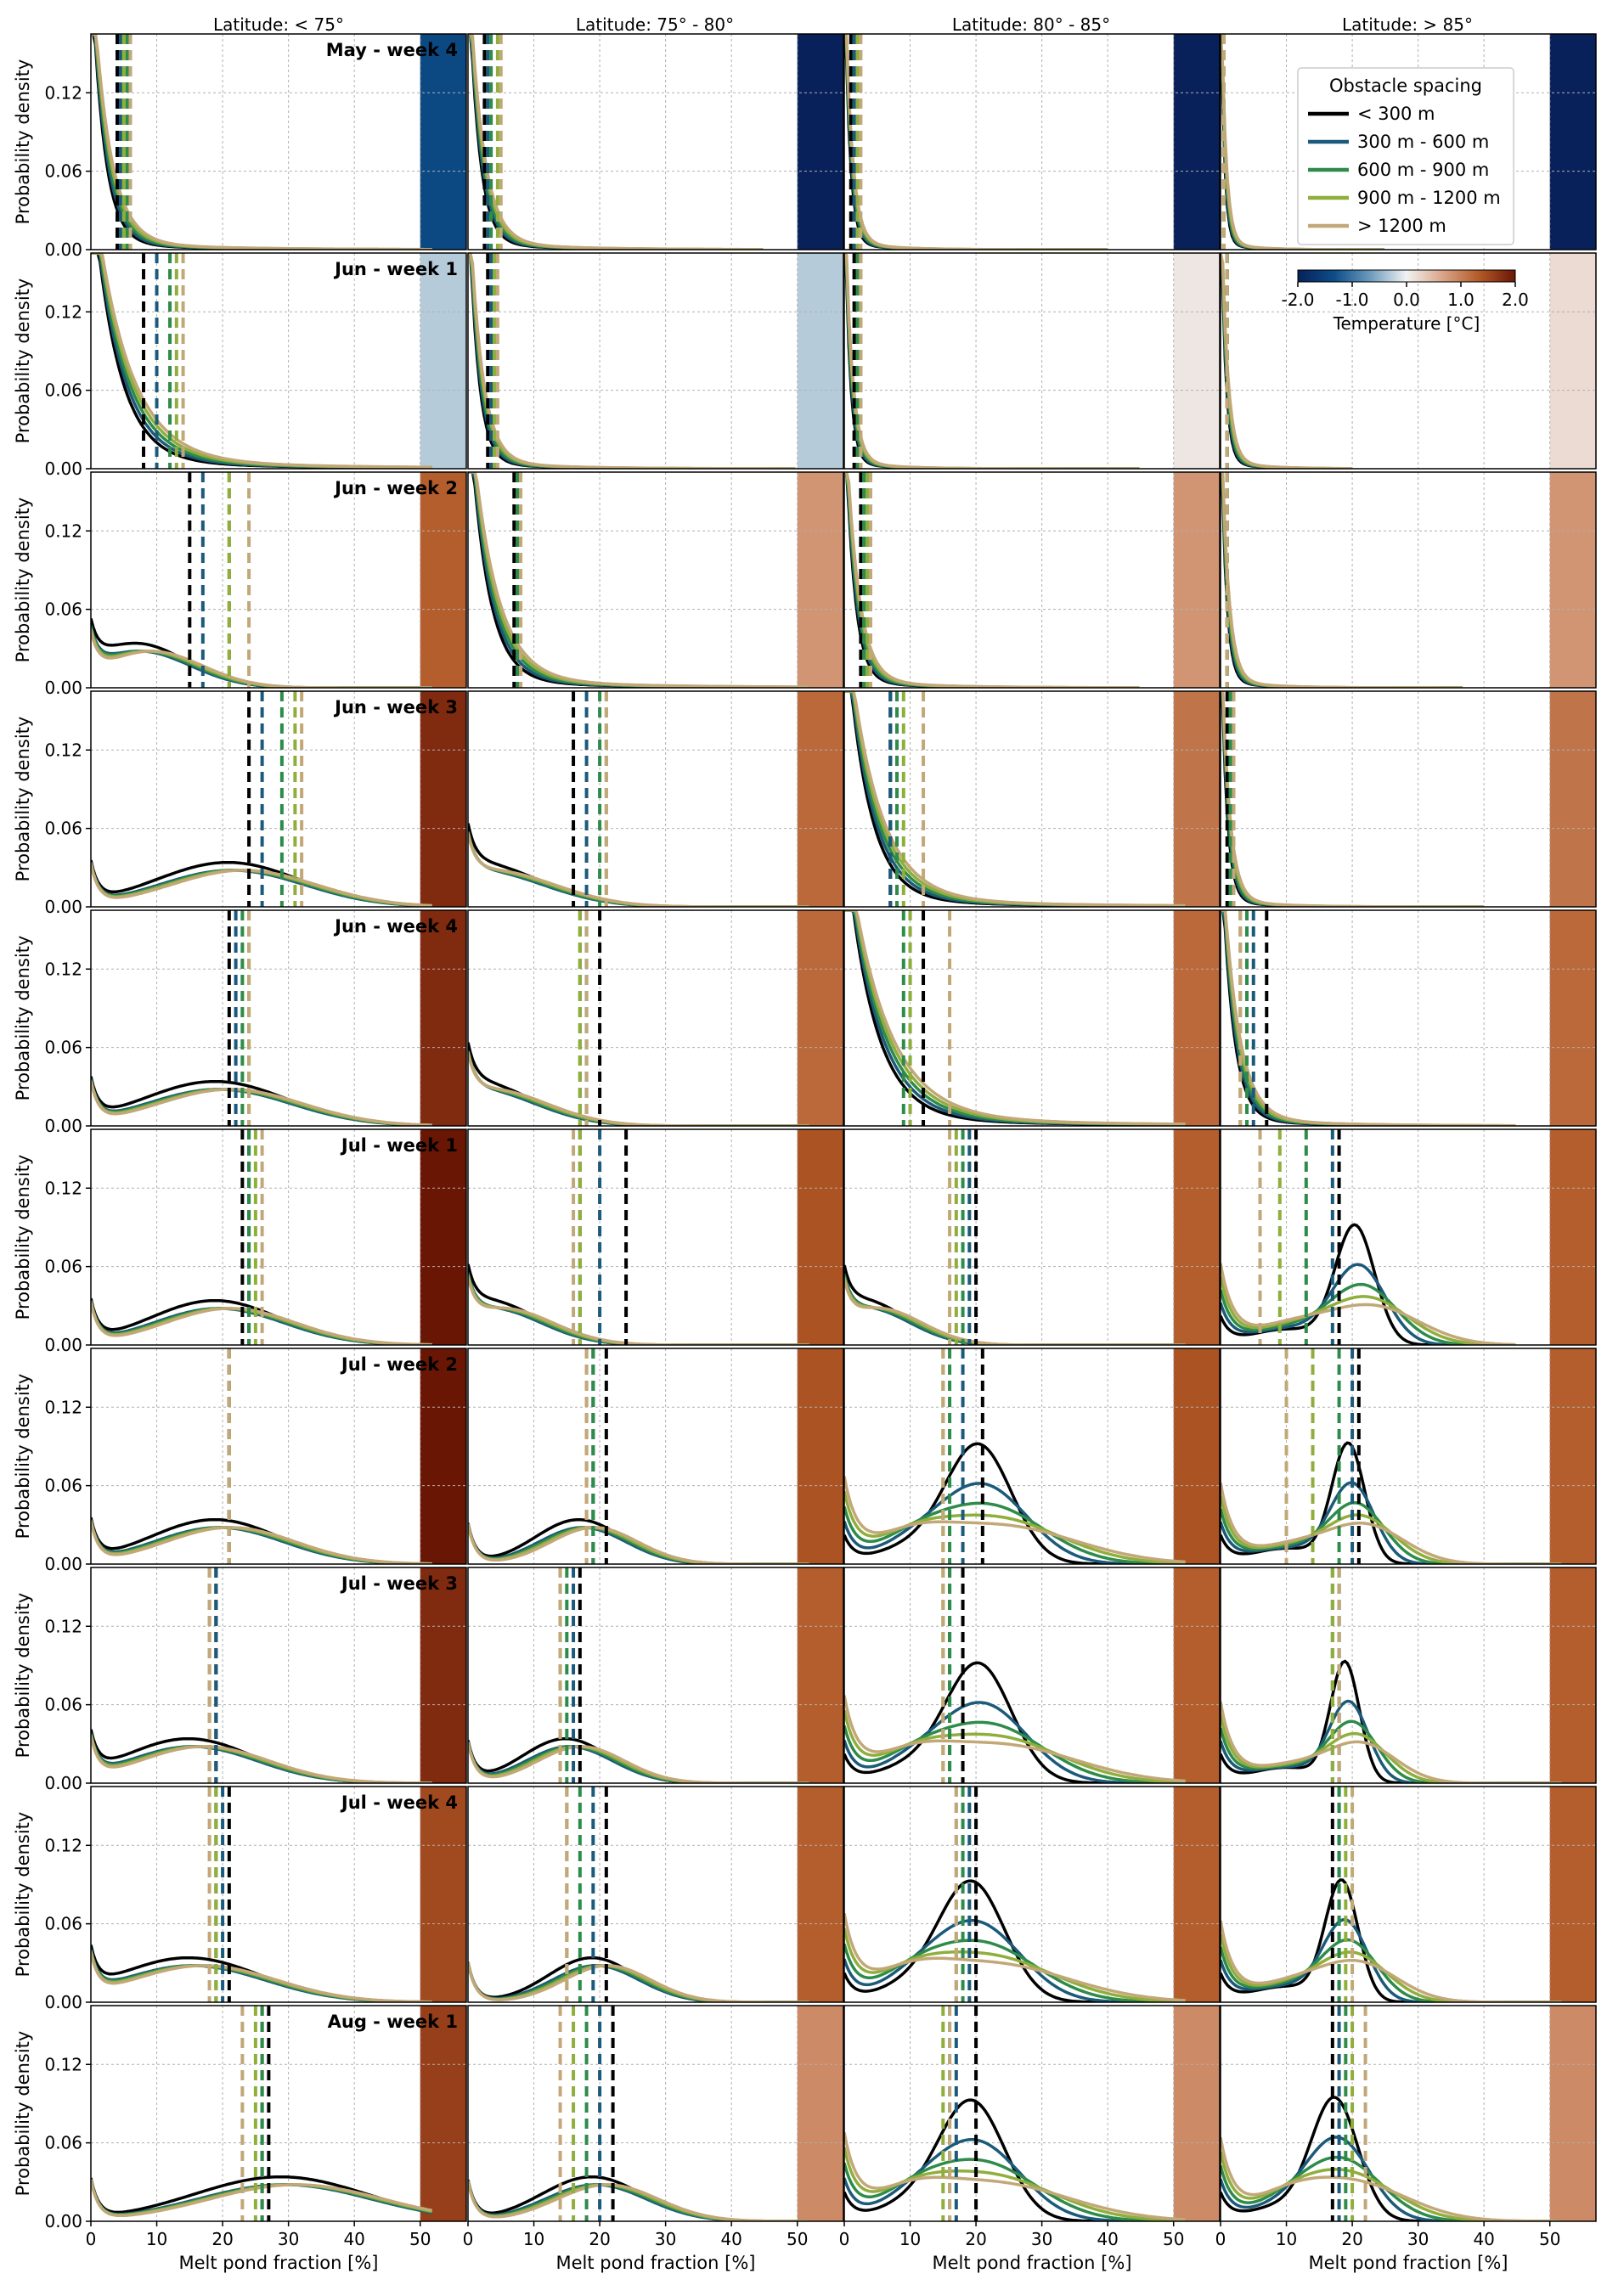  Describe the element at coordinates (910, 2239) in the screenshot. I see `x-tick-label: 10` at that location.